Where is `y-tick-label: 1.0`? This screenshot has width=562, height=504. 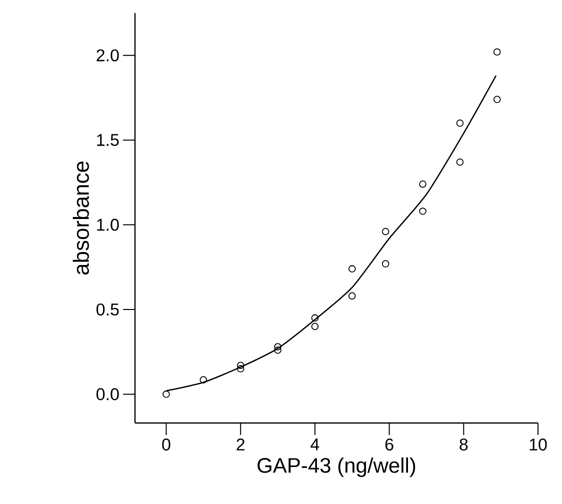 y-tick-label: 1.0 is located at coordinates (108, 224).